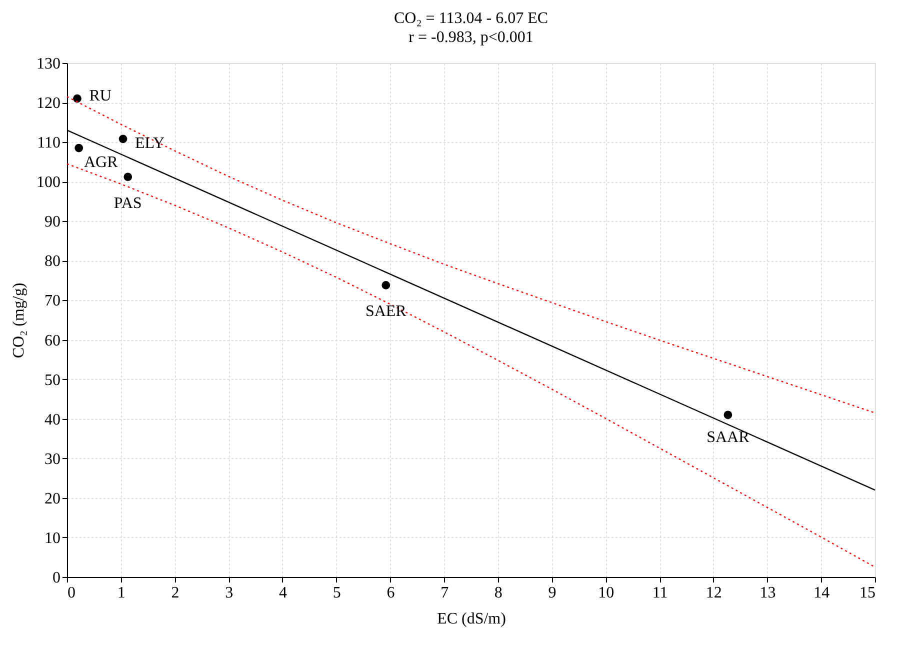 This screenshot has width=912, height=670. Describe the element at coordinates (229, 593) in the screenshot. I see `x-tick-label: 3` at that location.